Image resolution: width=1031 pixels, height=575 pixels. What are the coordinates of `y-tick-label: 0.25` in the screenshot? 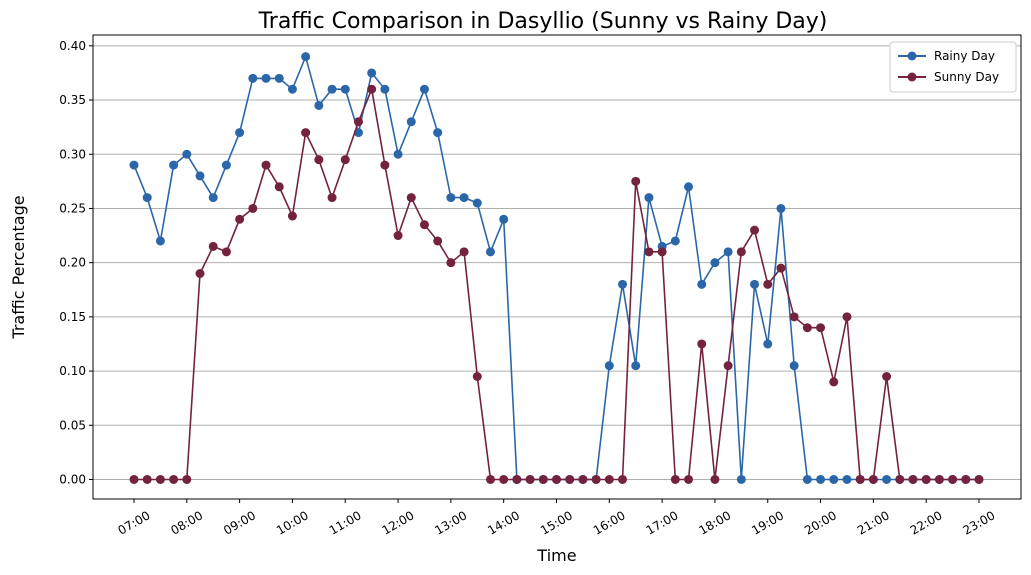 It's located at (72, 208).